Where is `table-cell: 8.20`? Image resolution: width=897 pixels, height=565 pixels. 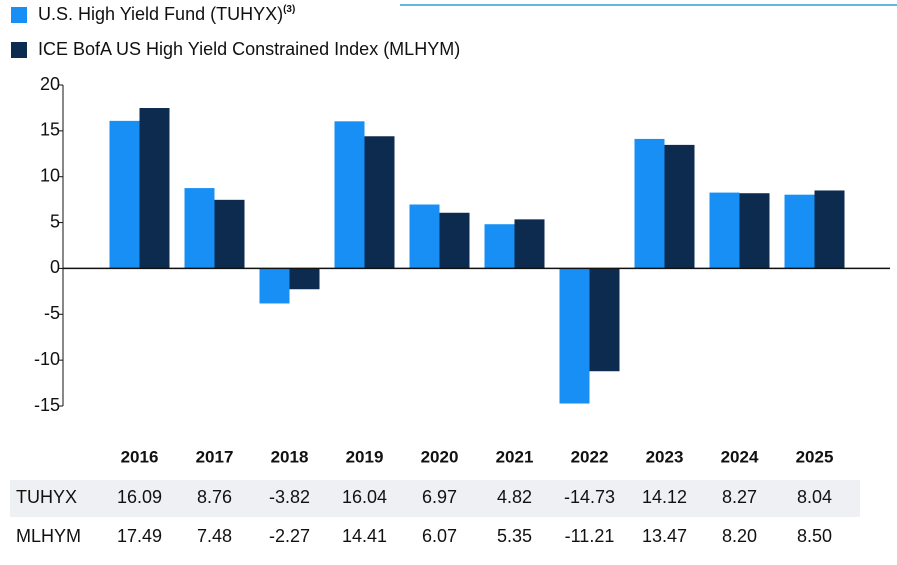
table-cell: 8.20 is located at coordinates (739, 536).